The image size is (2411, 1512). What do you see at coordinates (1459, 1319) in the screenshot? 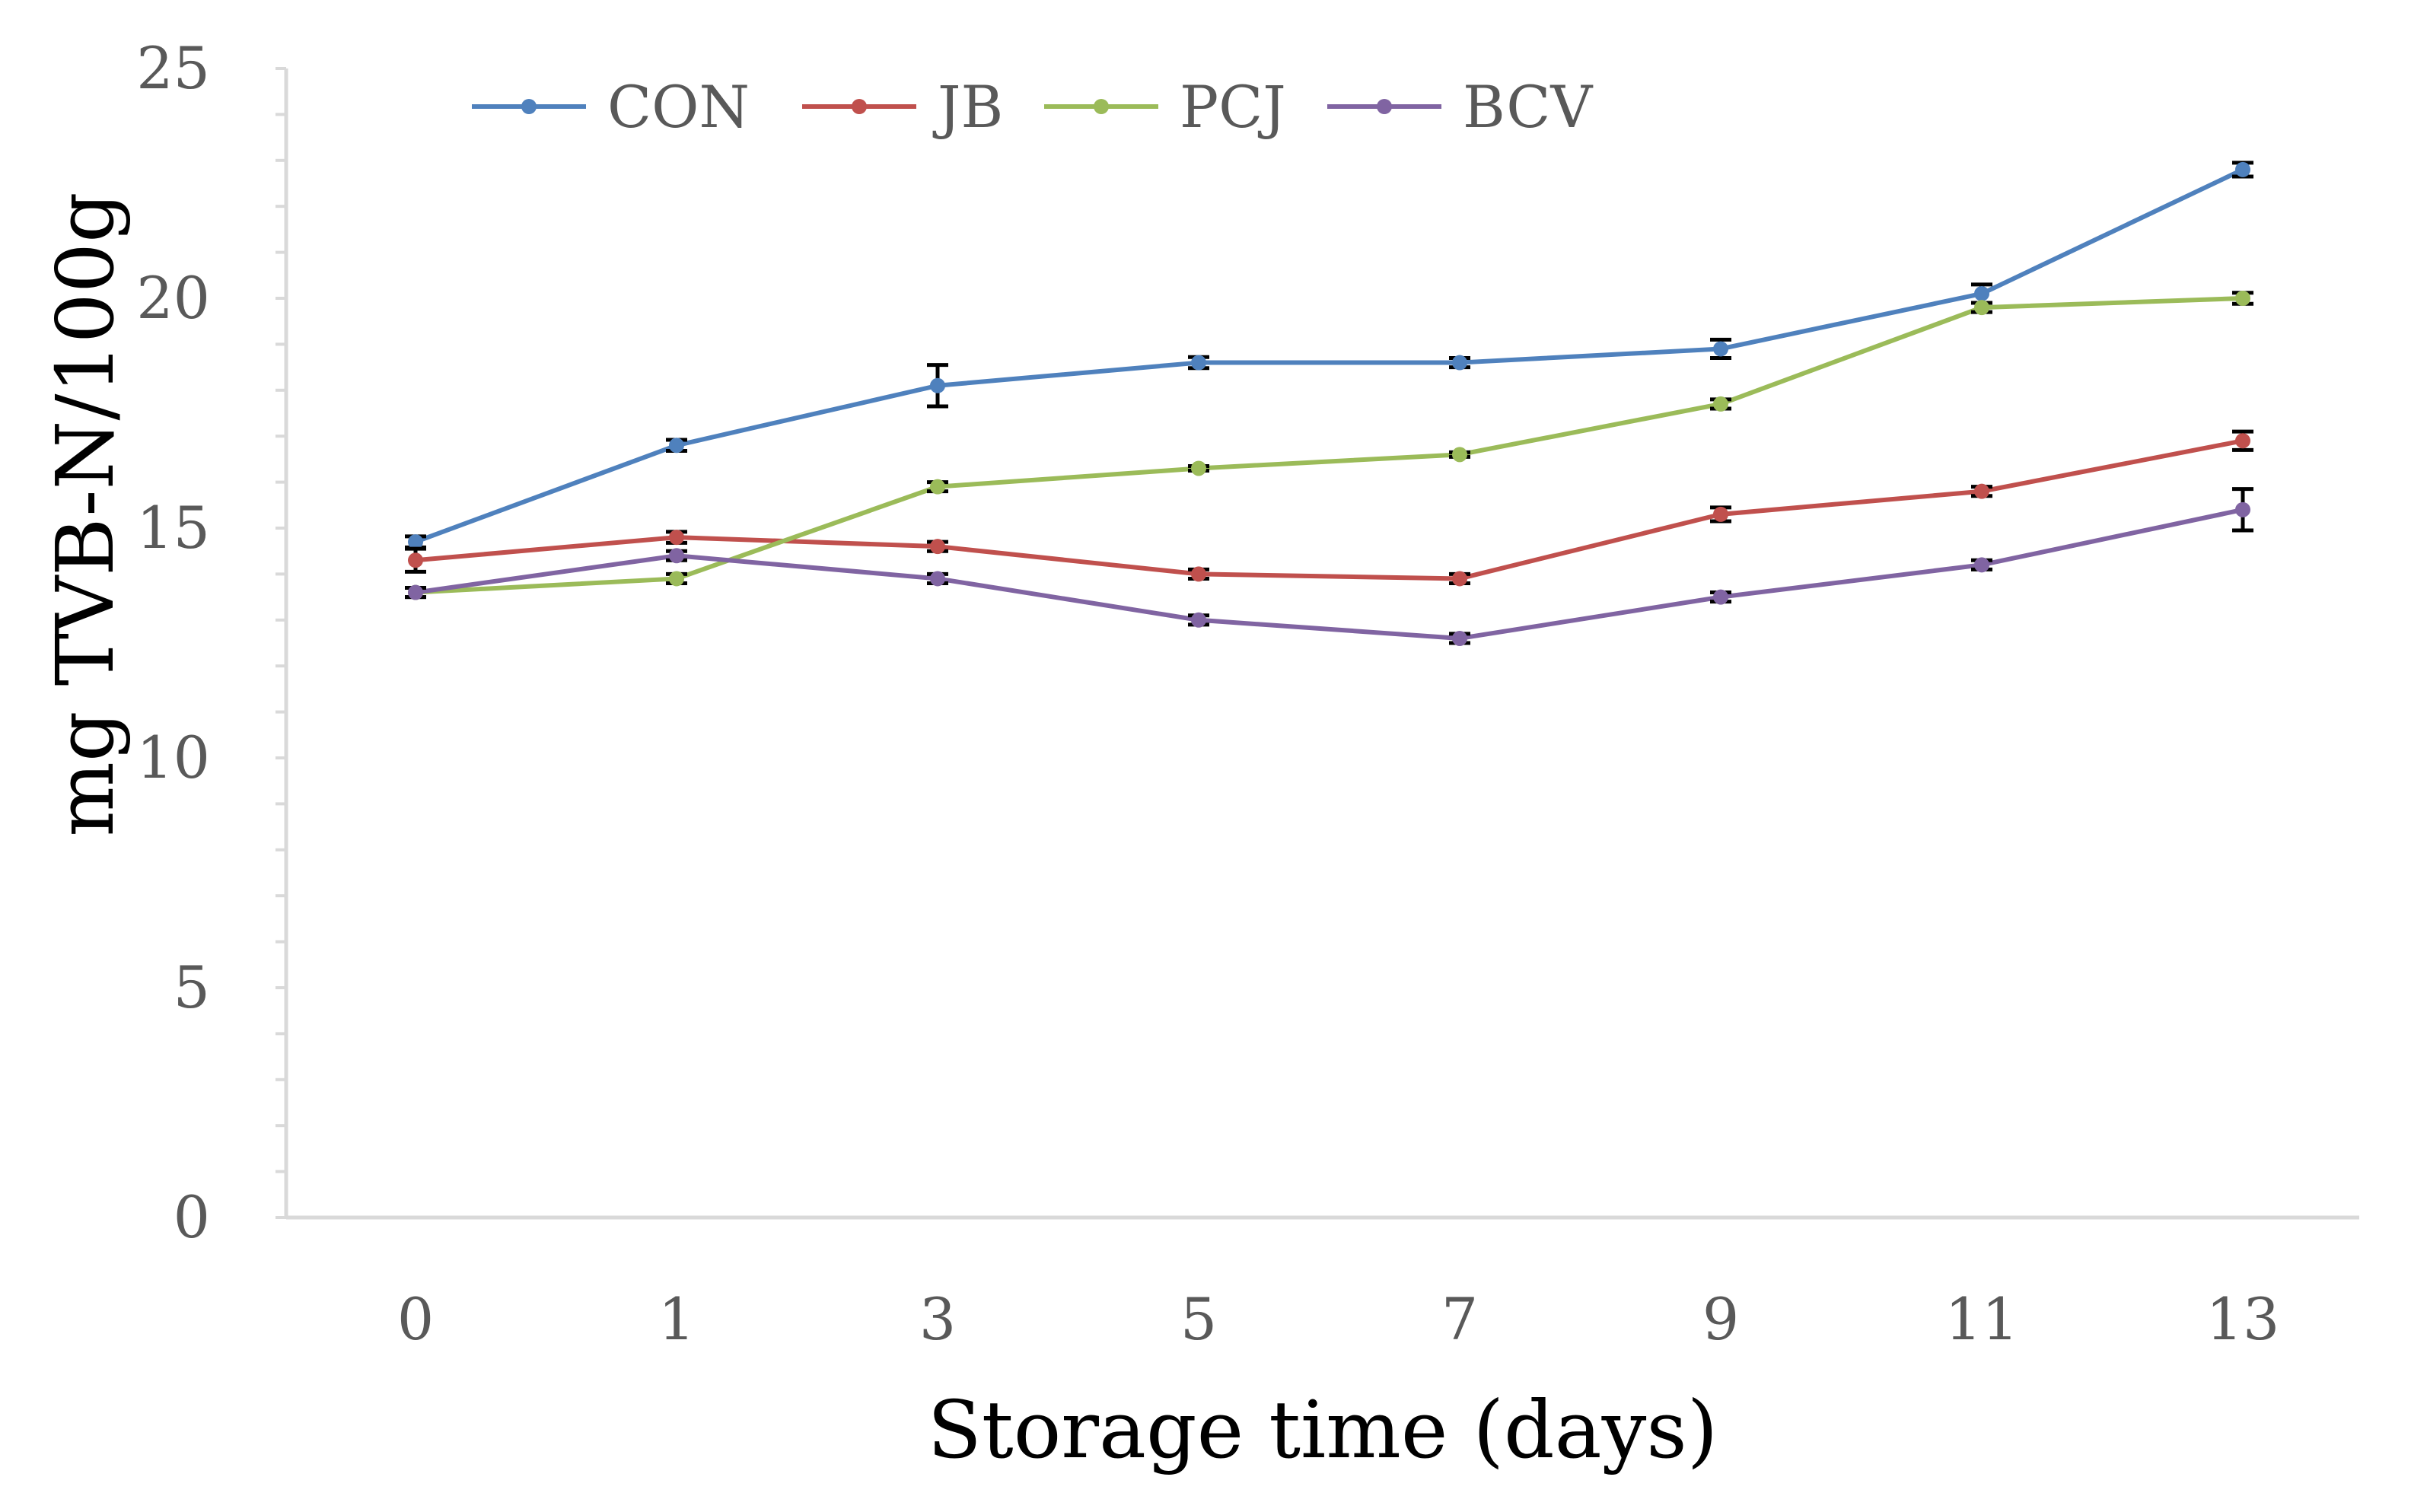
I see `x-tick-label: 7` at bounding box center [1459, 1319].